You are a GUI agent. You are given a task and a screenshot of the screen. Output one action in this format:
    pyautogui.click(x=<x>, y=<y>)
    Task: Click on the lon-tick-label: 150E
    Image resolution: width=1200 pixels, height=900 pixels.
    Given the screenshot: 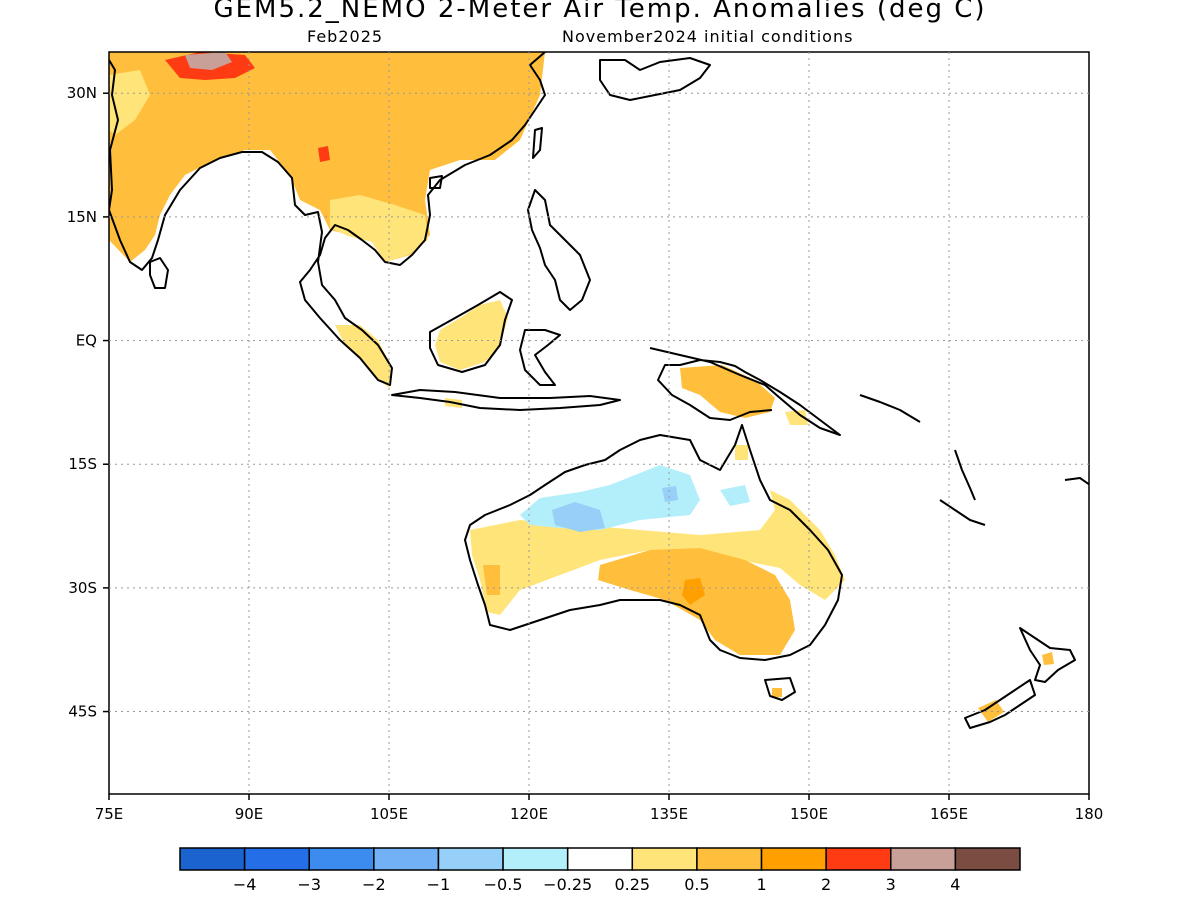 What is the action you would take?
    pyautogui.click(x=809, y=814)
    